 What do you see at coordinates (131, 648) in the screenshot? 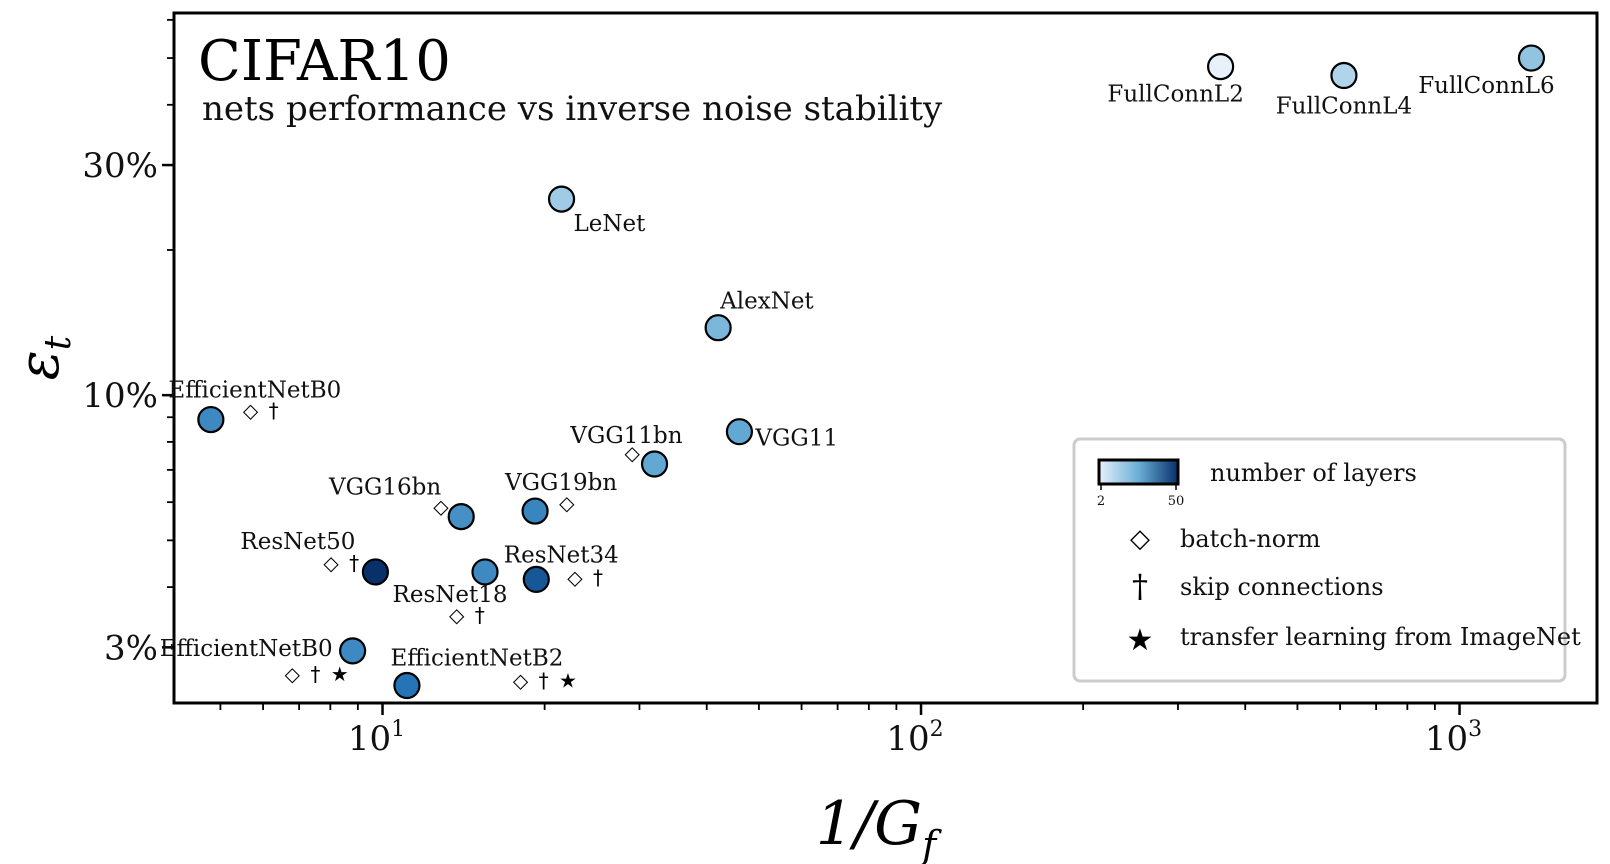
I see `y-tick-label: 3%` at bounding box center [131, 648].